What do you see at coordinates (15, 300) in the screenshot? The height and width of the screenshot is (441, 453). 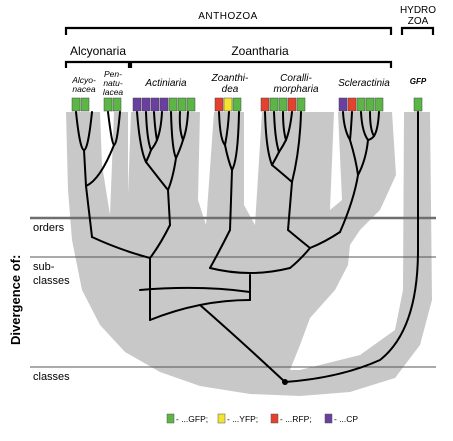 I see `axis-title: Divergence of:` at bounding box center [15, 300].